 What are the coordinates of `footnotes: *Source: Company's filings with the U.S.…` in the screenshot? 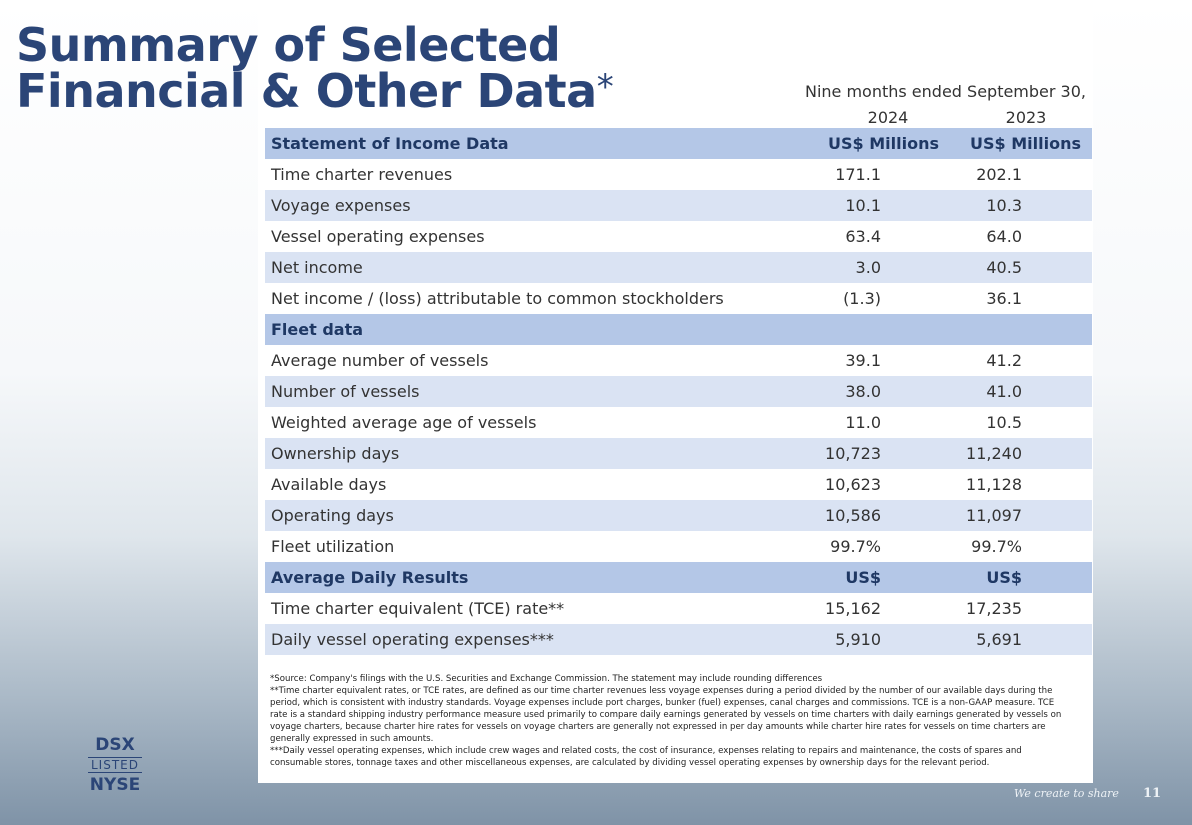 It's located at (670, 721).